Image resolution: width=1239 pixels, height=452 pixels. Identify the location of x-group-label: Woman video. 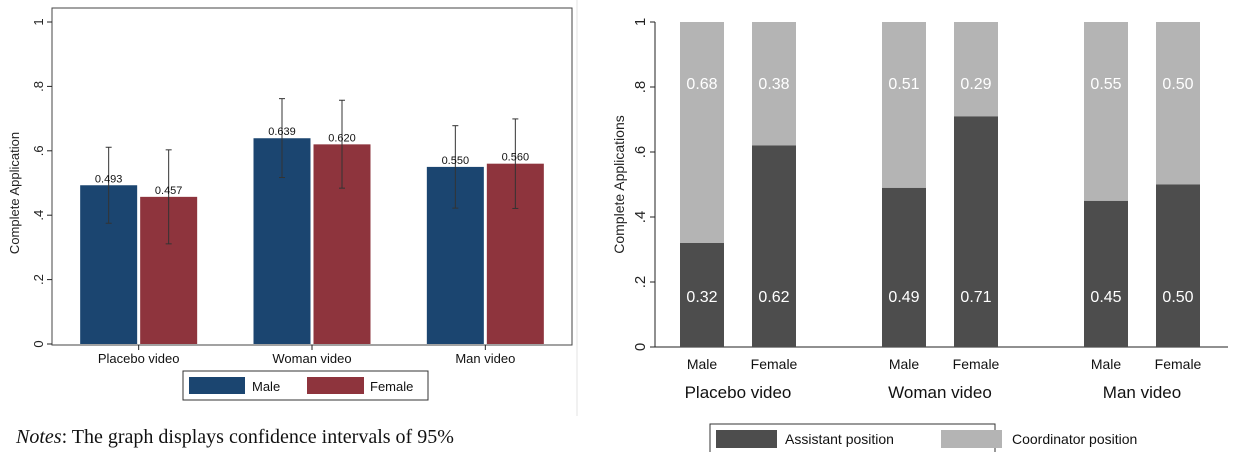
(940, 392).